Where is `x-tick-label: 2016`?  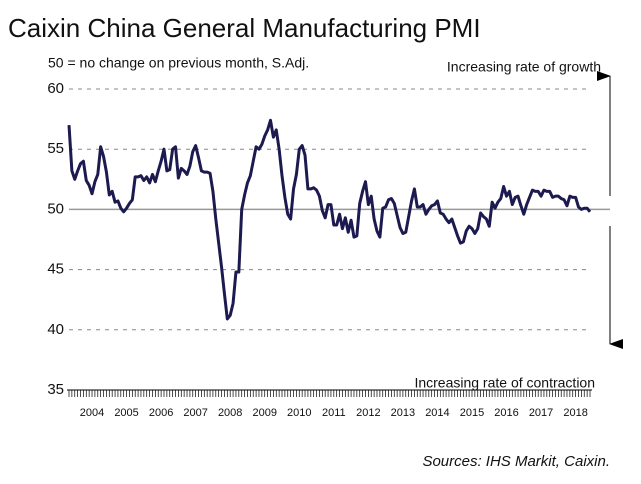 x-tick-label: 2016 is located at coordinates (506, 413).